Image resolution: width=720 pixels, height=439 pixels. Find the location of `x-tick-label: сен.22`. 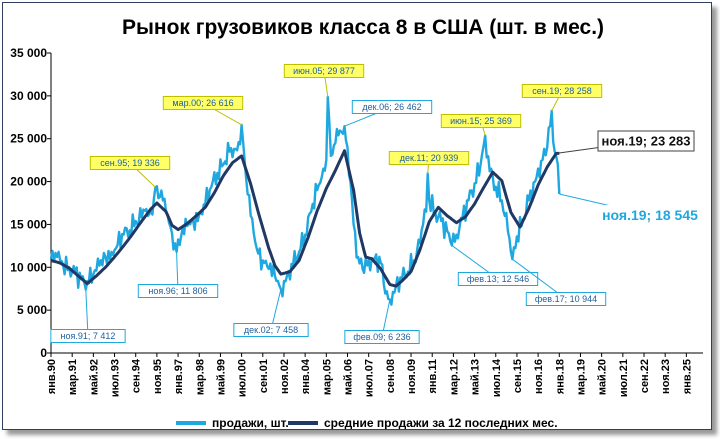

x-tick-label: сен.22 is located at coordinates (645, 376).